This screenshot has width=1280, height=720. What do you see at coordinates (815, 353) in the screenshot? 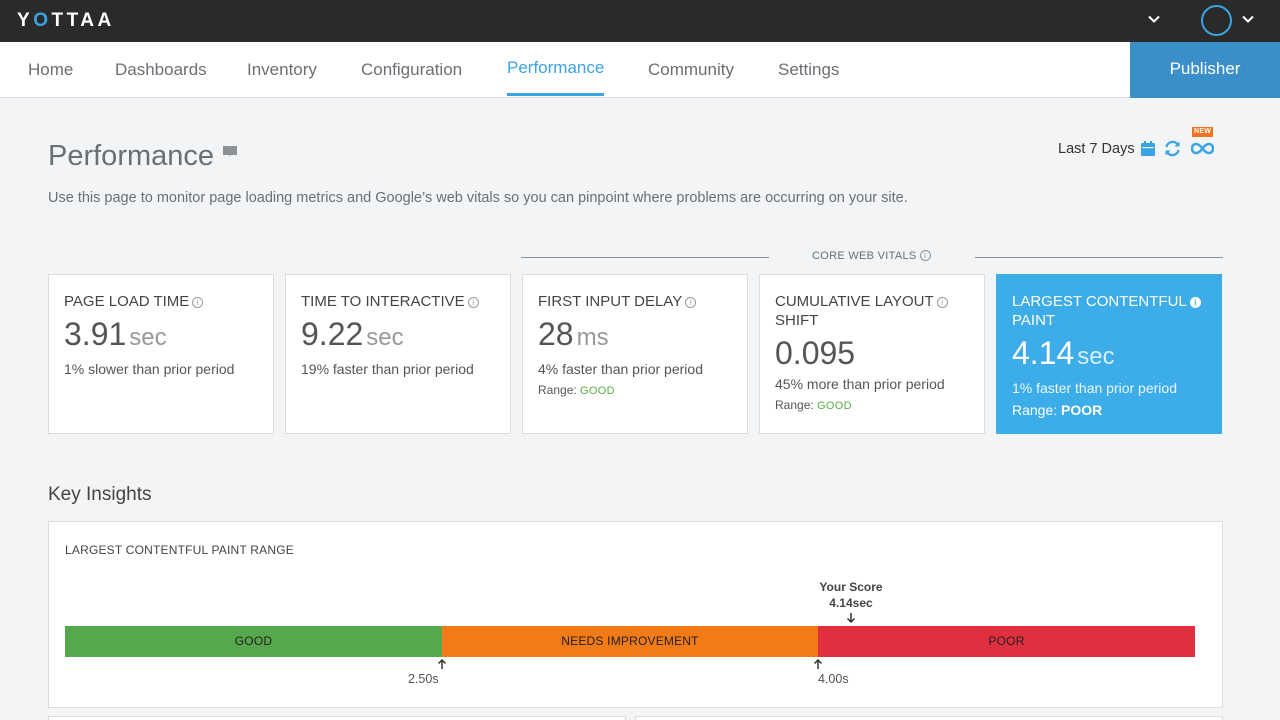
I see `metric-value: 0.095` at bounding box center [815, 353].